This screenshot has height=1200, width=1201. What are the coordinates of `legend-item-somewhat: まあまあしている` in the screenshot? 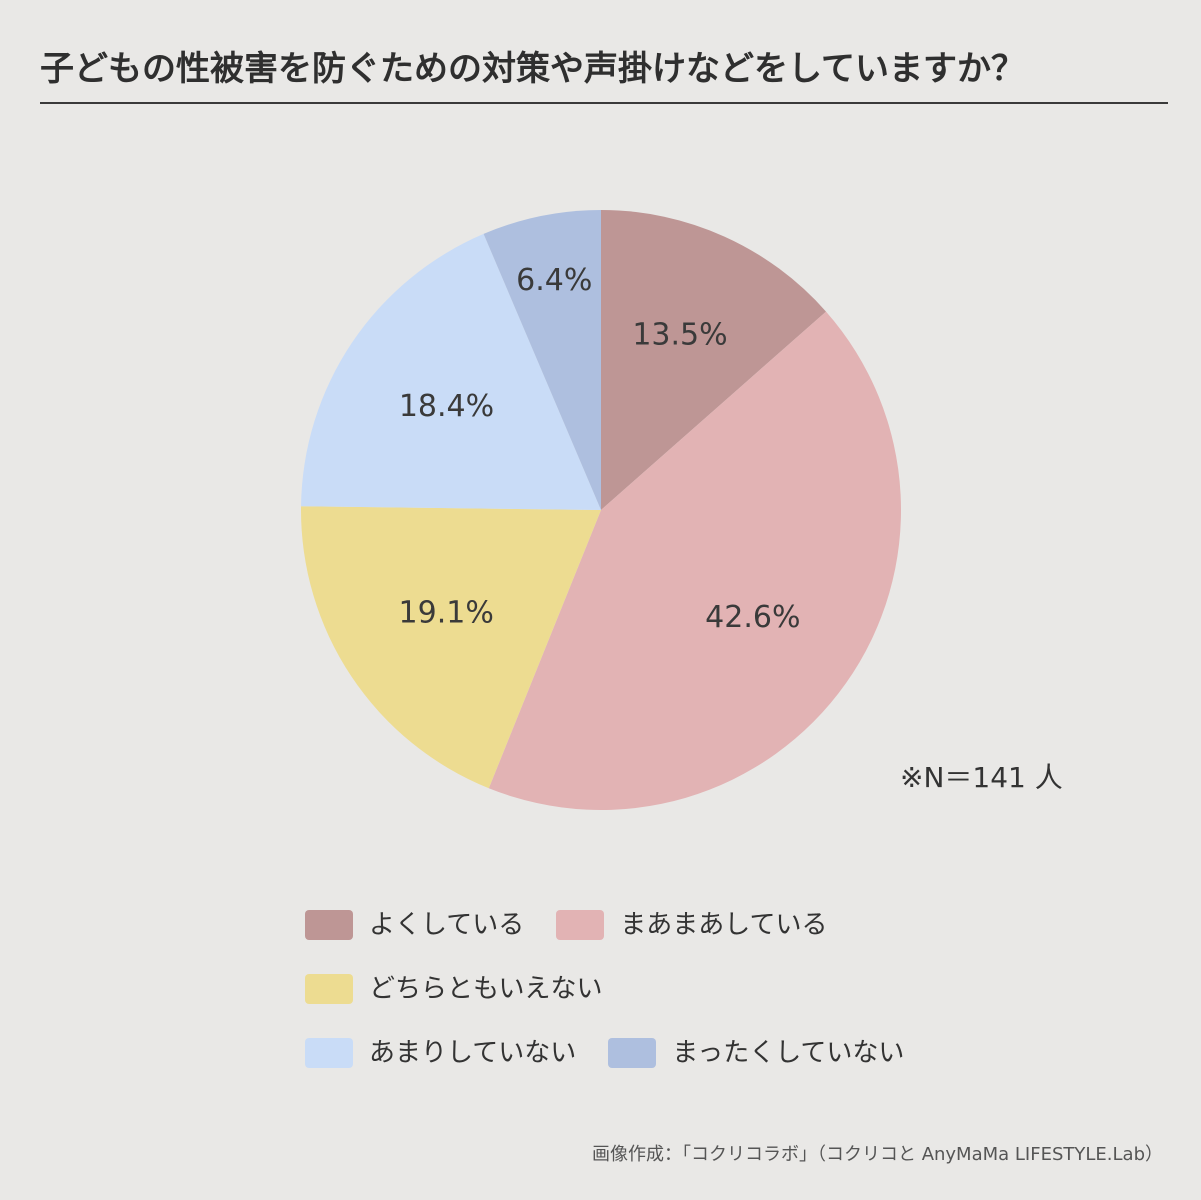 It's located at (691, 925).